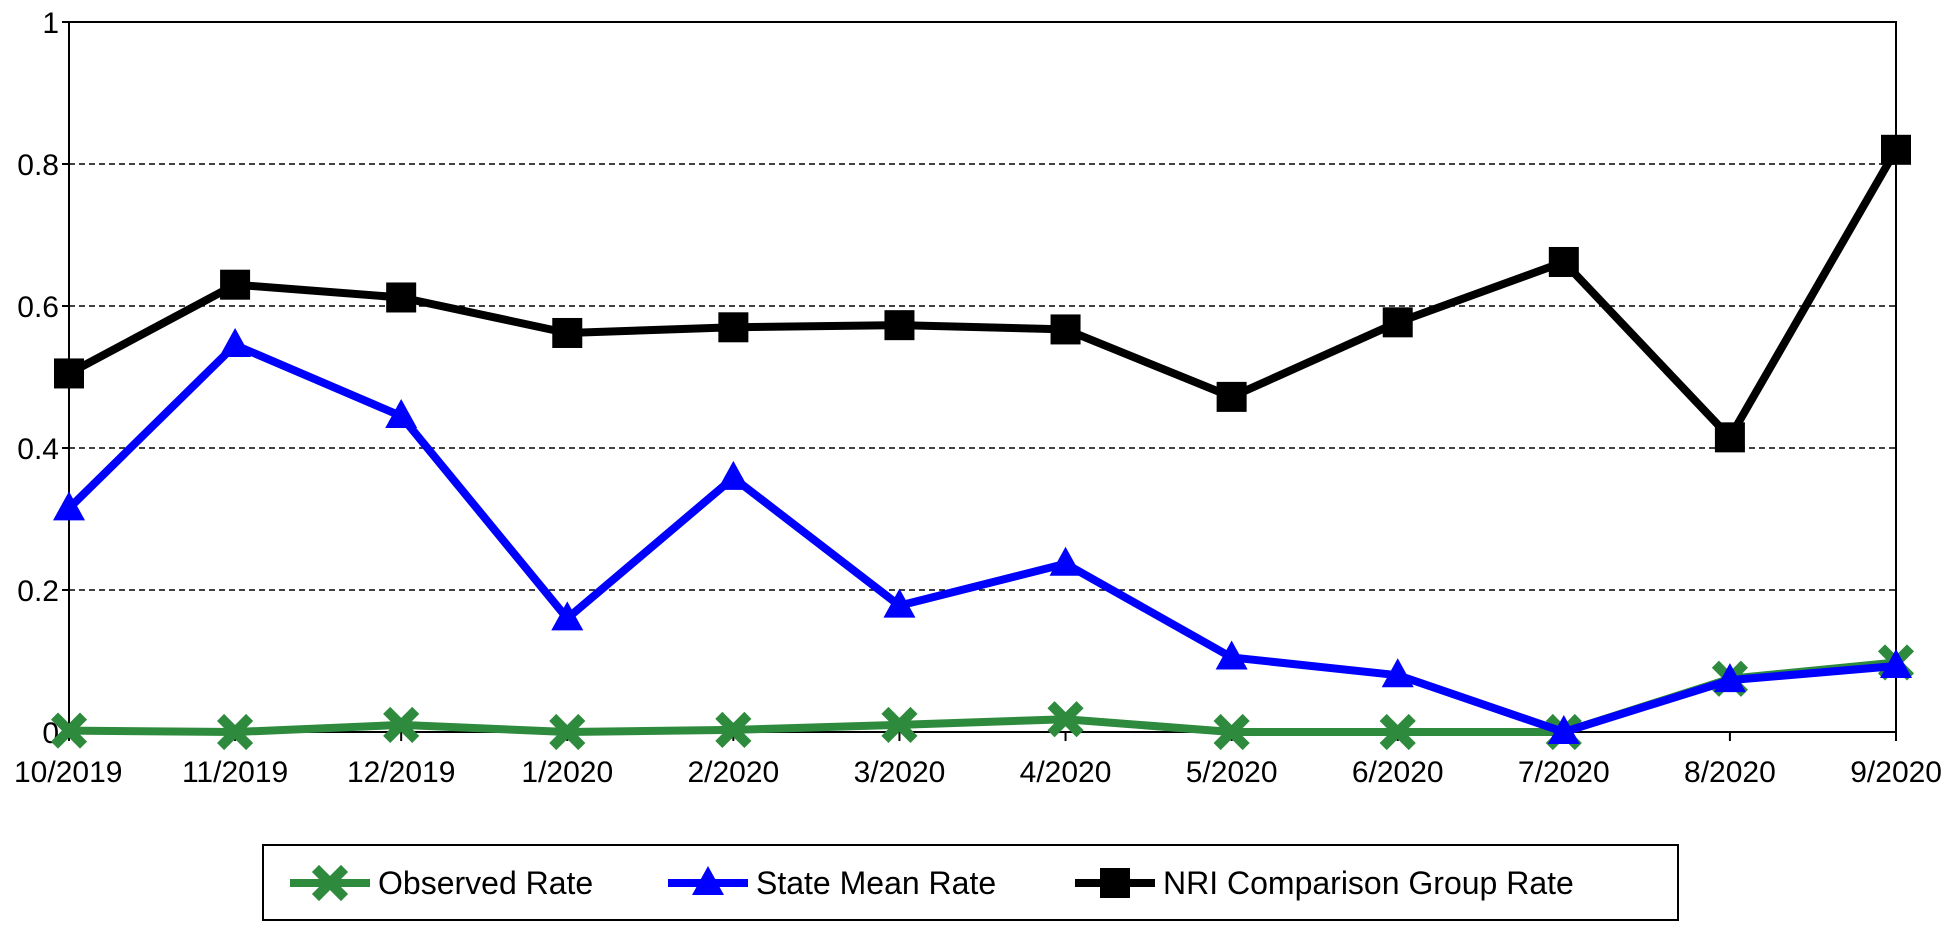 The height and width of the screenshot is (927, 1955). Describe the element at coordinates (38, 165) in the screenshot. I see `y-tick-label: 0.8` at that location.